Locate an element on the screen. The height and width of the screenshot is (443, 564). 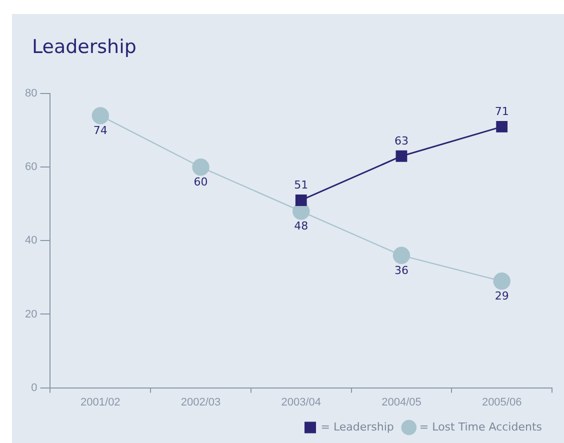
data-label: 60 is located at coordinates (201, 182).